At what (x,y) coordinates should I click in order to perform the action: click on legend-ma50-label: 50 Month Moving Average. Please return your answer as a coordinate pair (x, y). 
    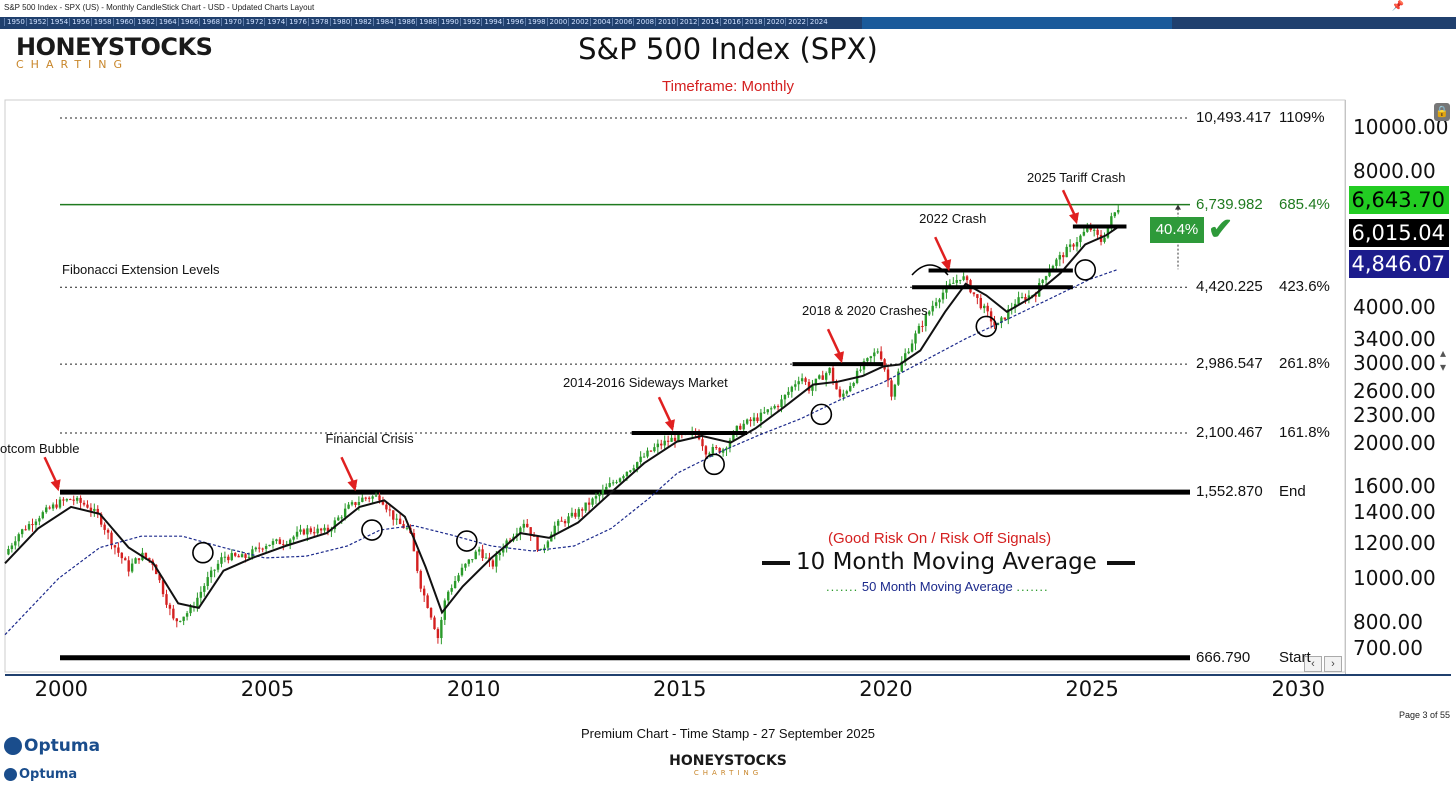
    Looking at the image, I should click on (937, 586).